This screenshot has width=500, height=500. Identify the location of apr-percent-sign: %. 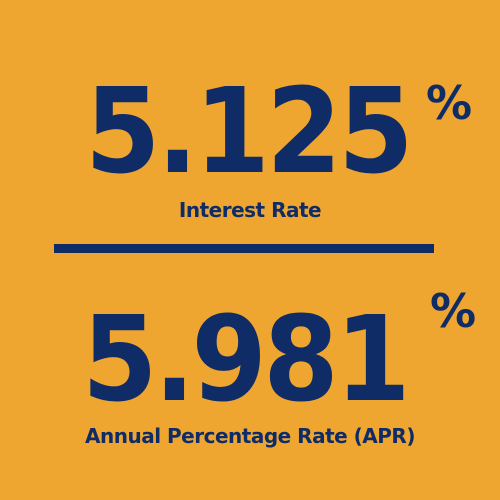
(453, 311).